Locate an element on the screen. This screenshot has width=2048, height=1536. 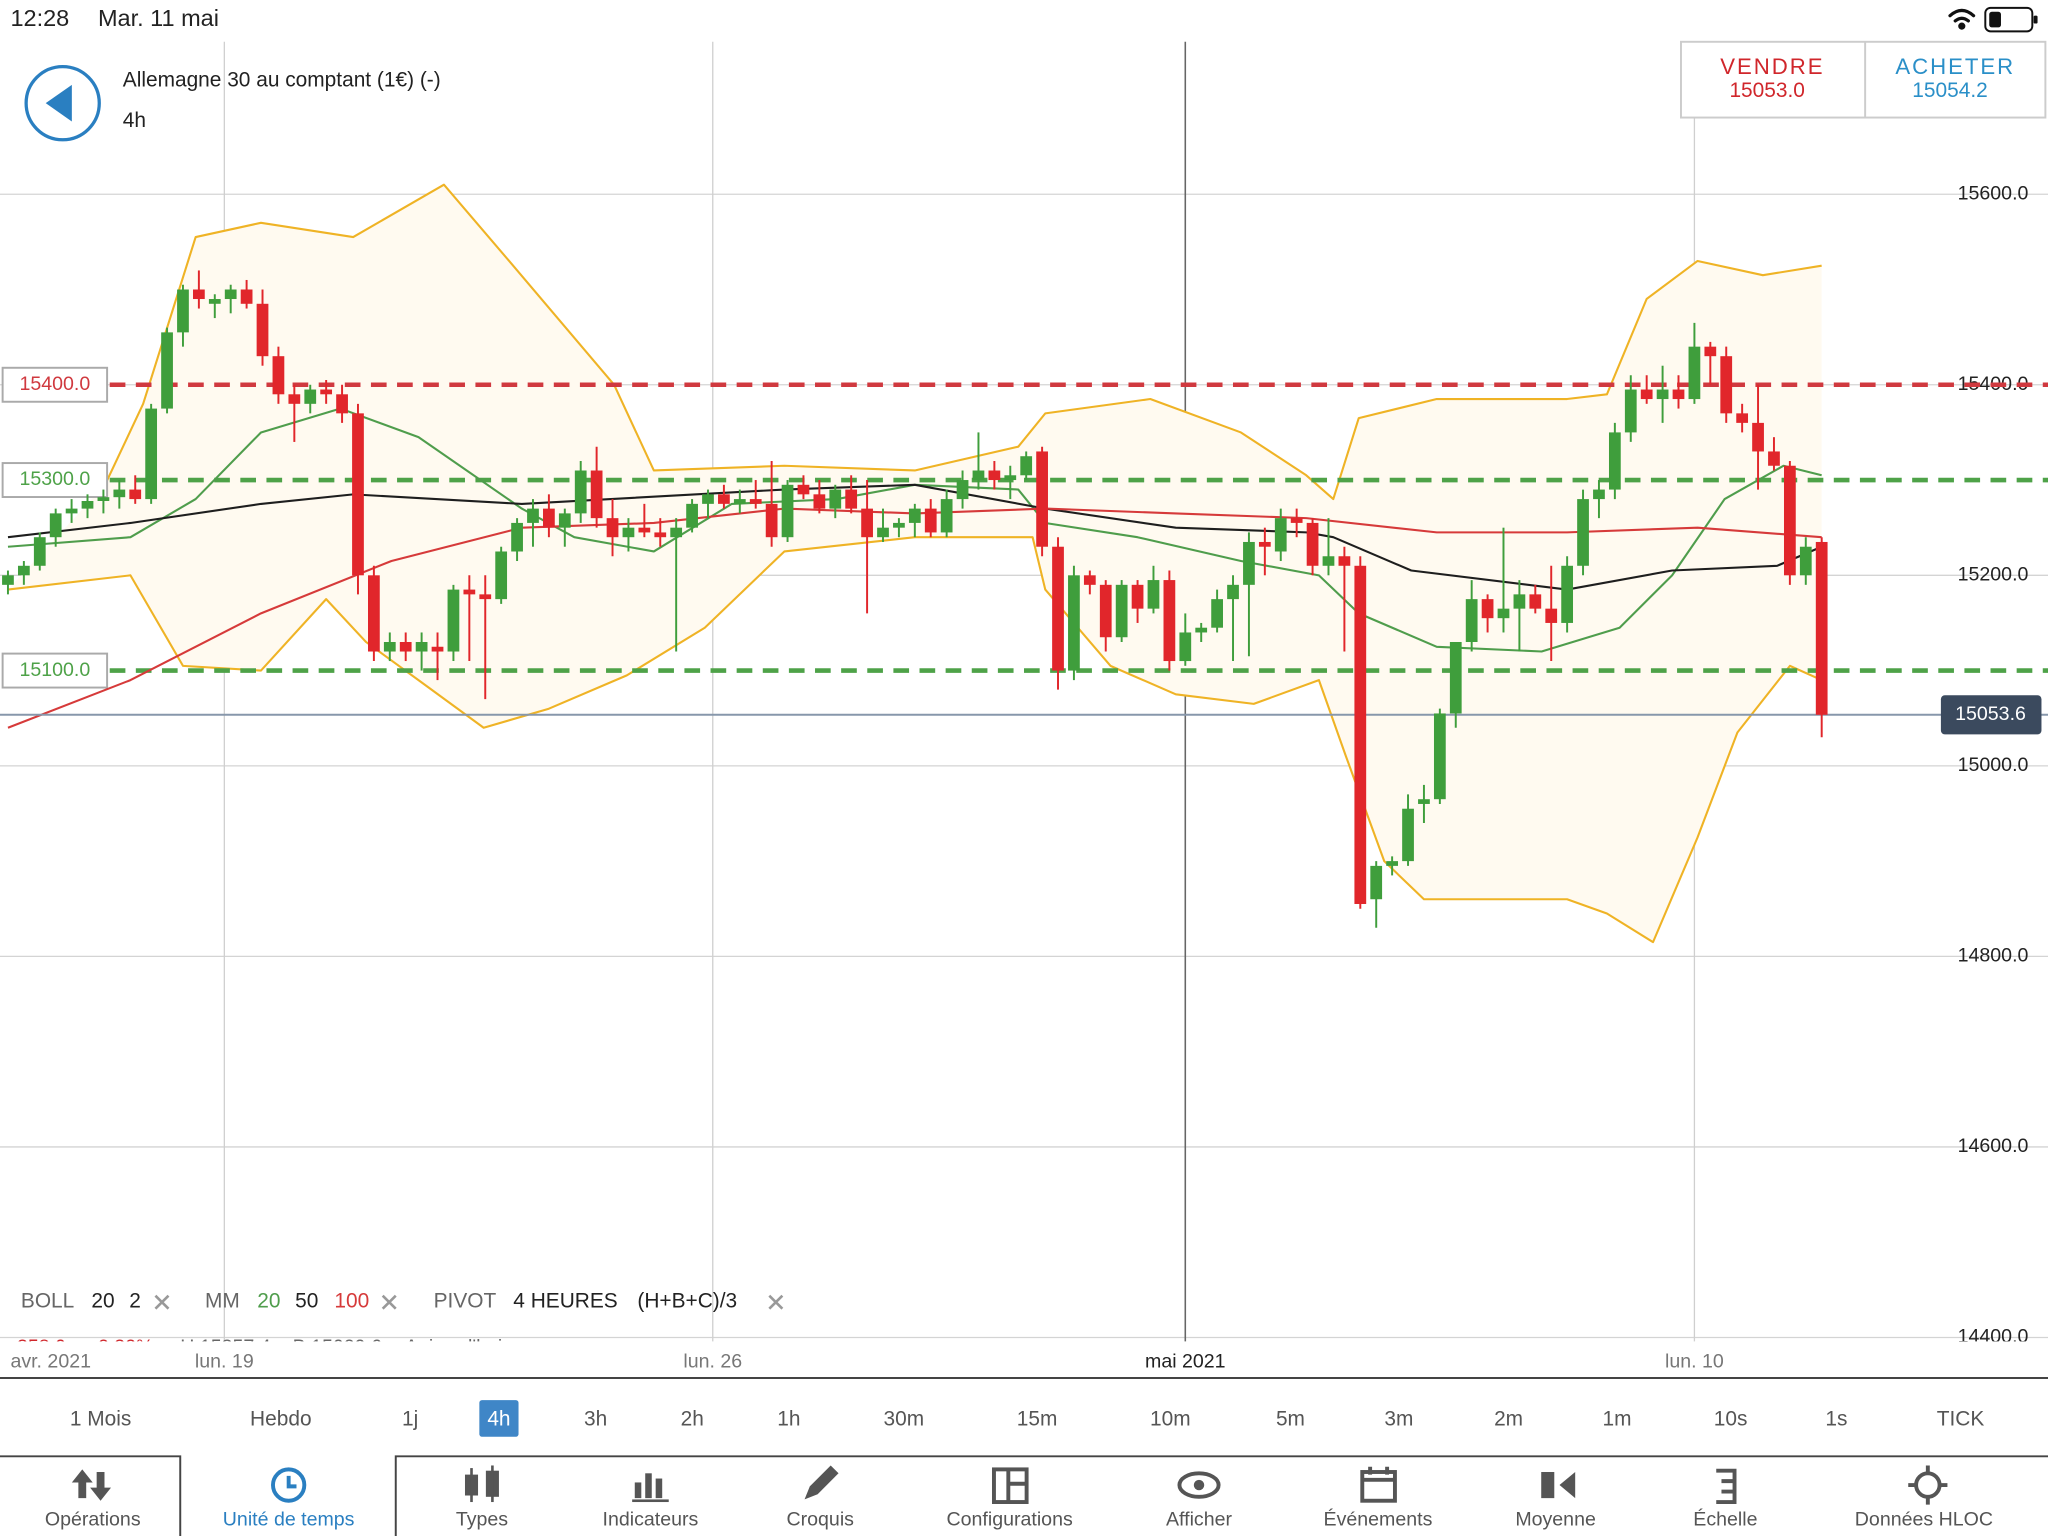
toolbar-frame is located at coordinates (1024, 1495).